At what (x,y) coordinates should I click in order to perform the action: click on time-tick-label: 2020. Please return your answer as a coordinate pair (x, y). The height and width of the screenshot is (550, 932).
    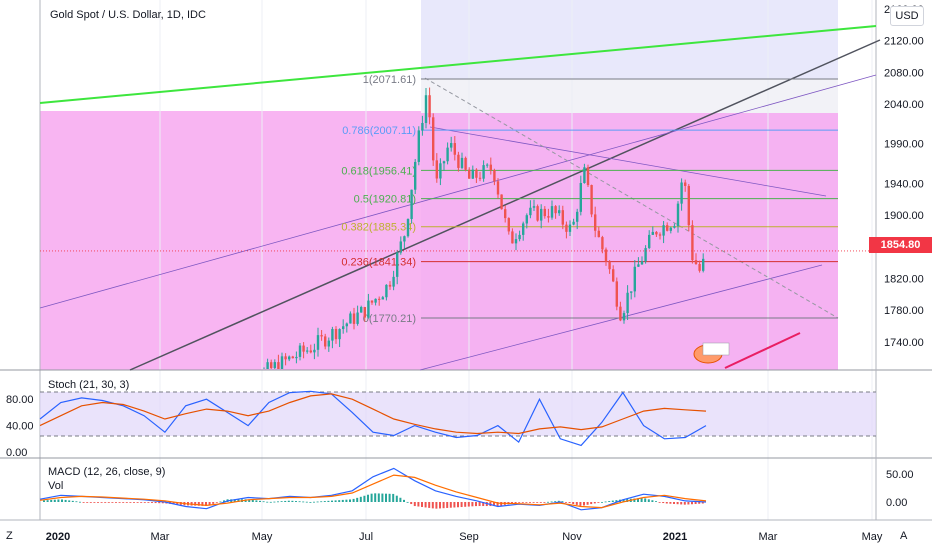
    Looking at the image, I should click on (58, 537).